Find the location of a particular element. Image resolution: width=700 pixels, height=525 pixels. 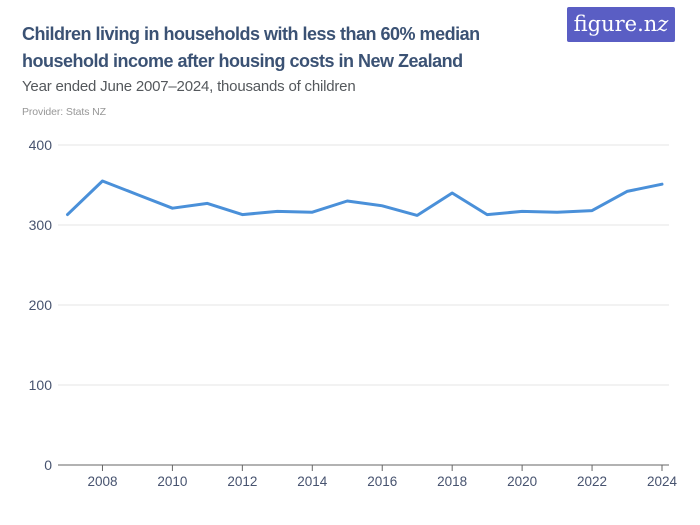

x-axis-label: 2018 is located at coordinates (452, 481).